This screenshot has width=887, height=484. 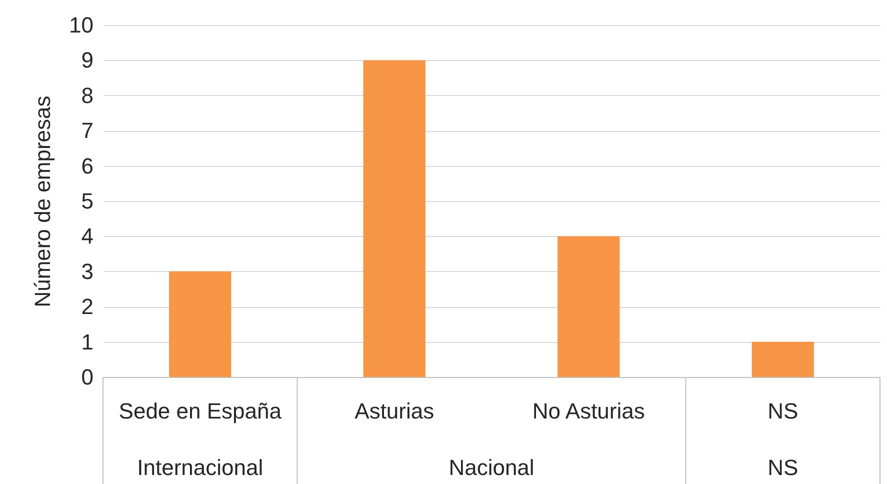 I want to click on y-tick-label: 2, so click(x=87, y=307).